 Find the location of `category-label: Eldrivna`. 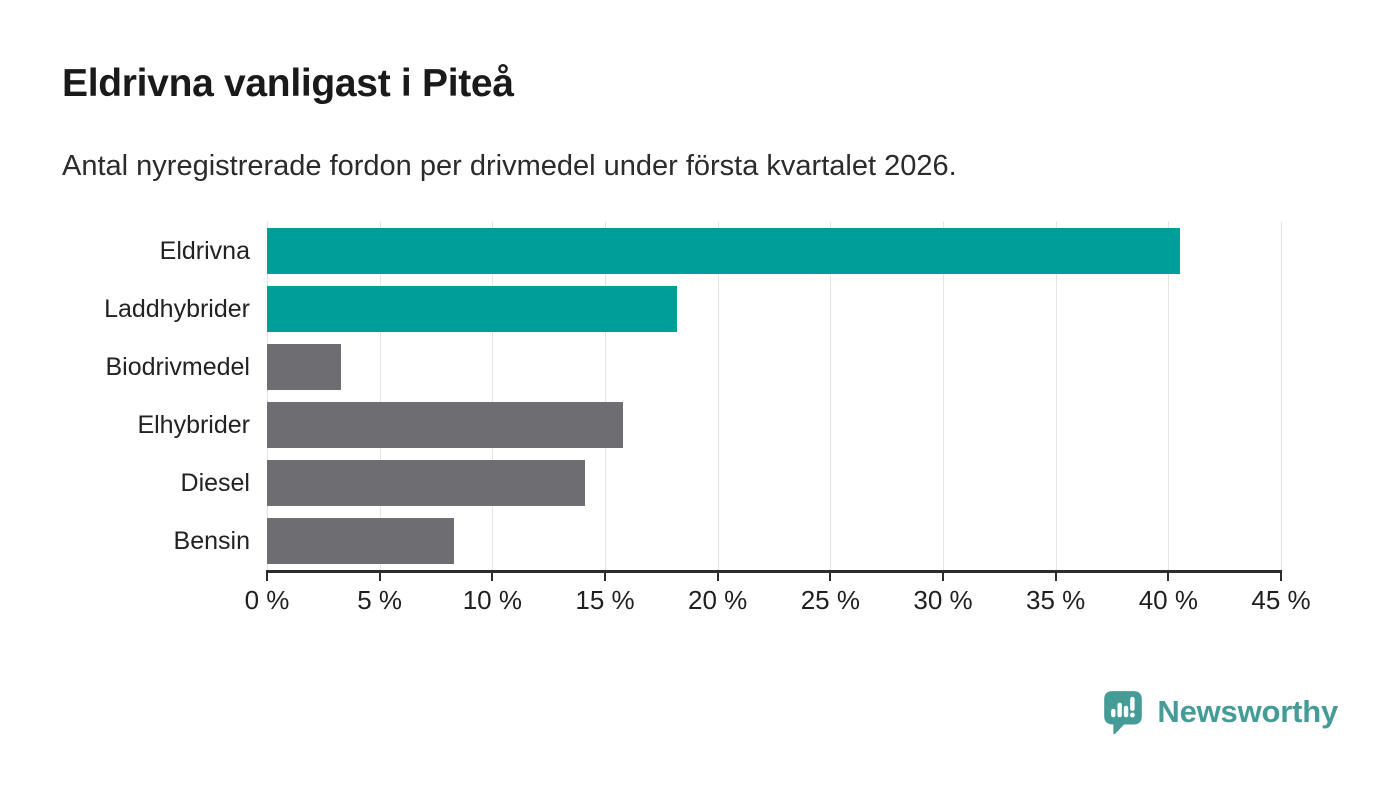

category-label: Eldrivna is located at coordinates (204, 250).